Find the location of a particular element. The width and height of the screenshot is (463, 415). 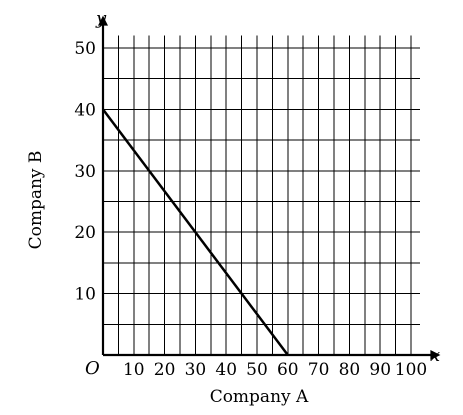

y-tick-label: 50 is located at coordinates (85, 49).